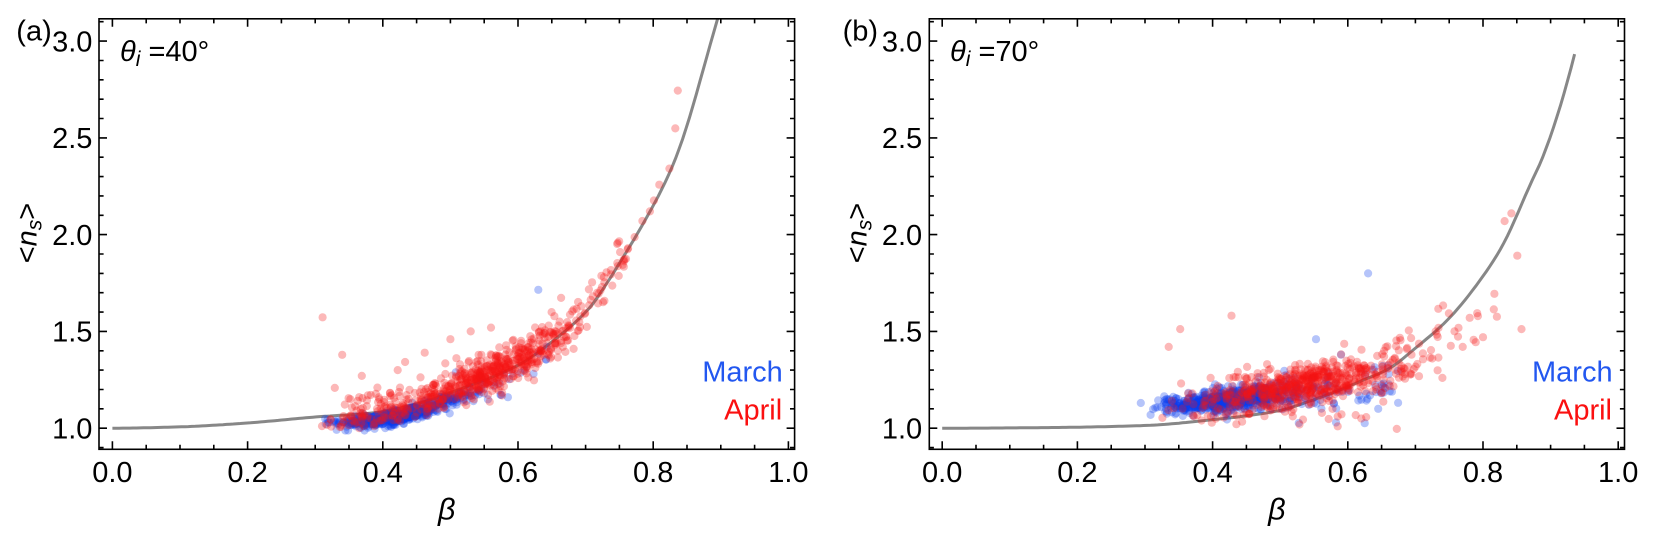  I want to click on svg-text: θi =40°, so click(164, 53).